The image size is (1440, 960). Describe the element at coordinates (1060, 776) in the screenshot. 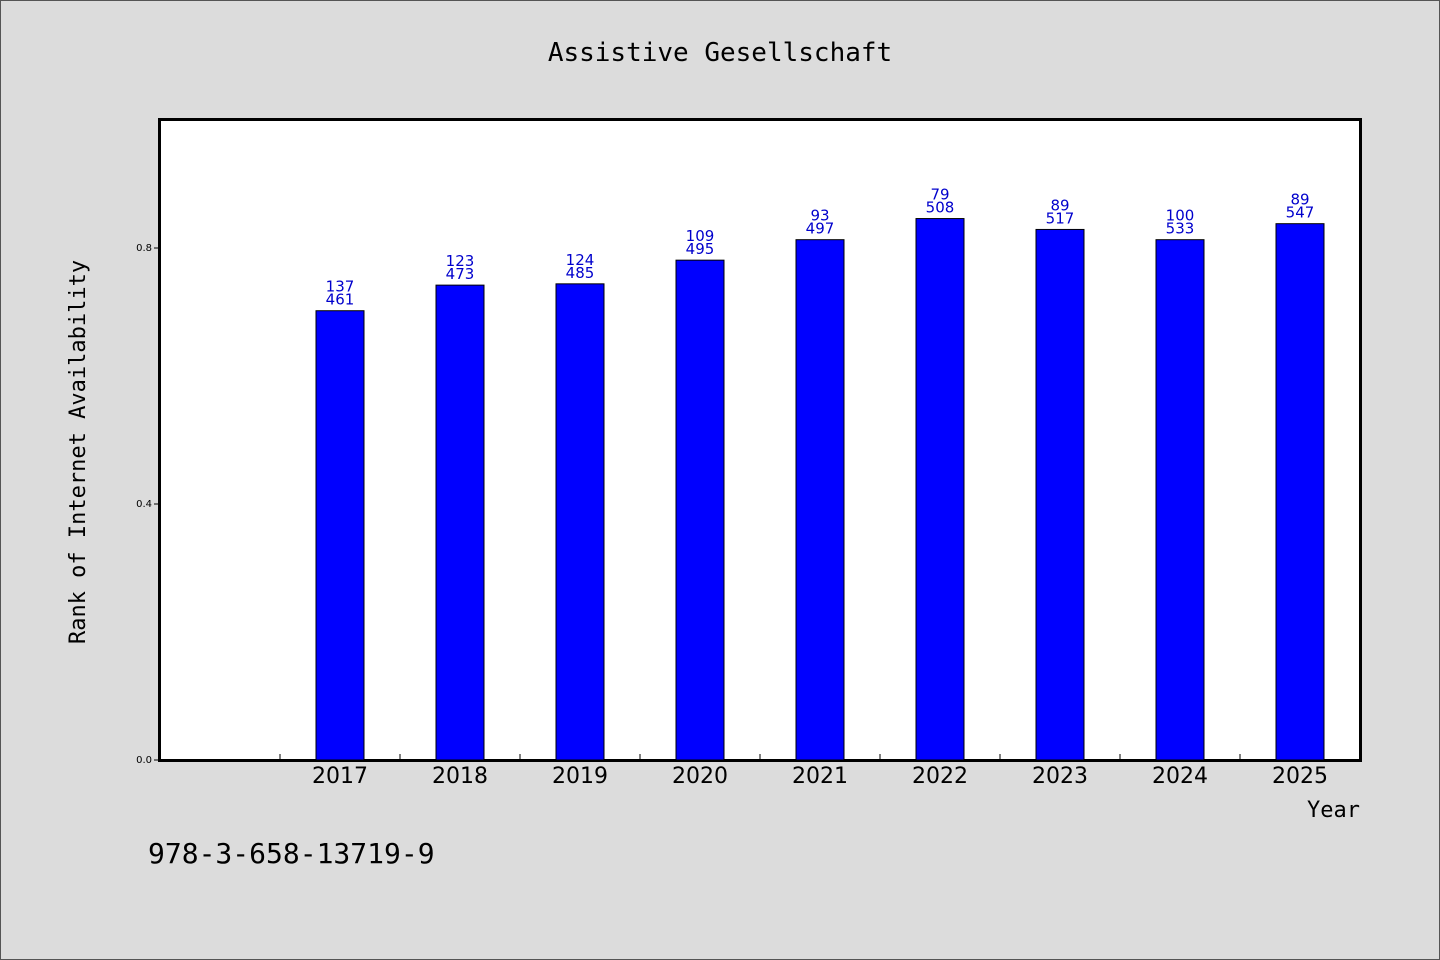

I see `x-tick-label: 2023` at that location.